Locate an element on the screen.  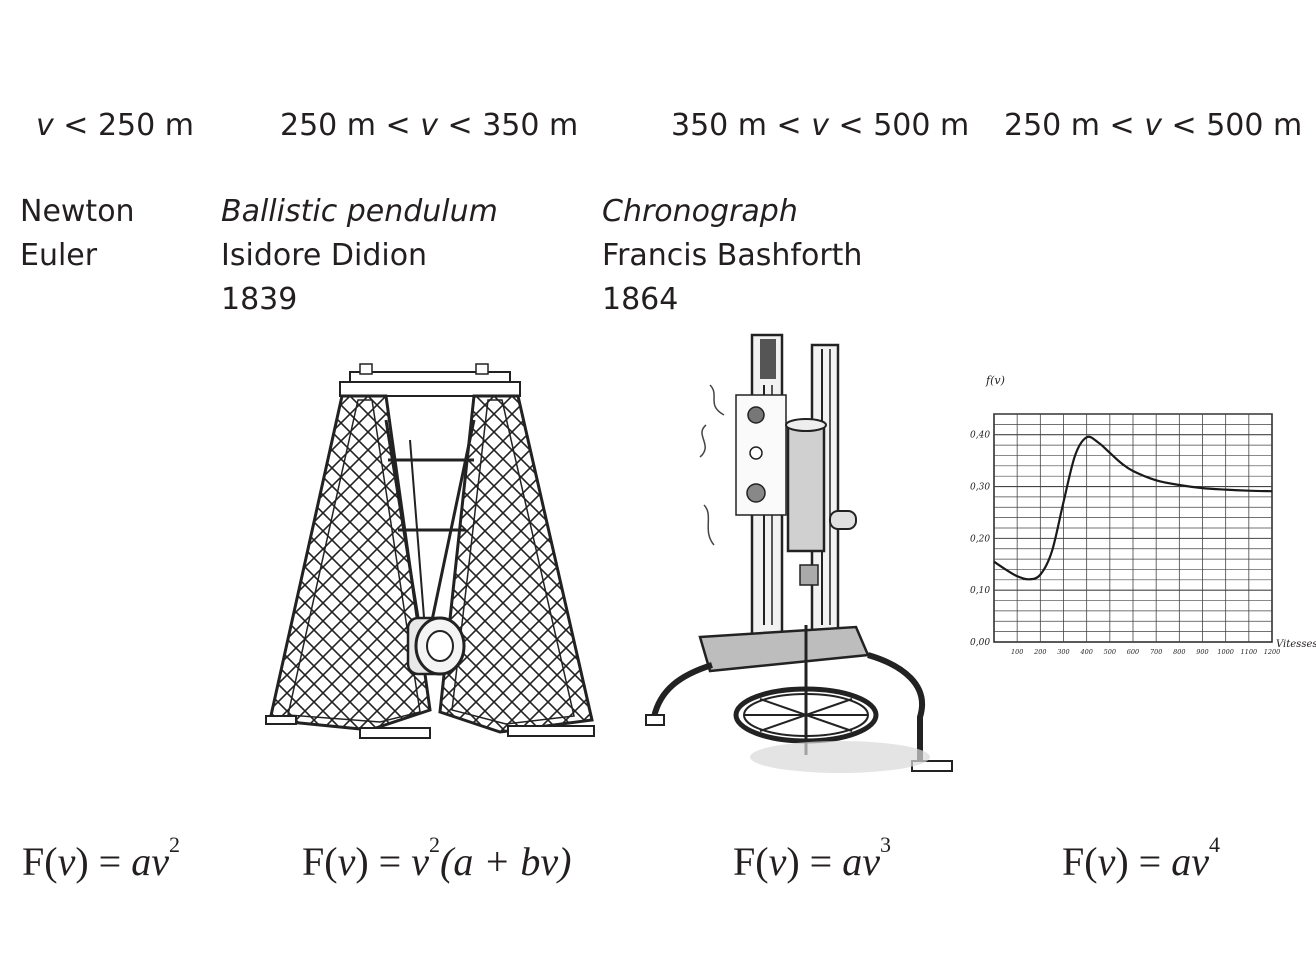
x-tick-label: 600 is located at coordinates (1133, 652).